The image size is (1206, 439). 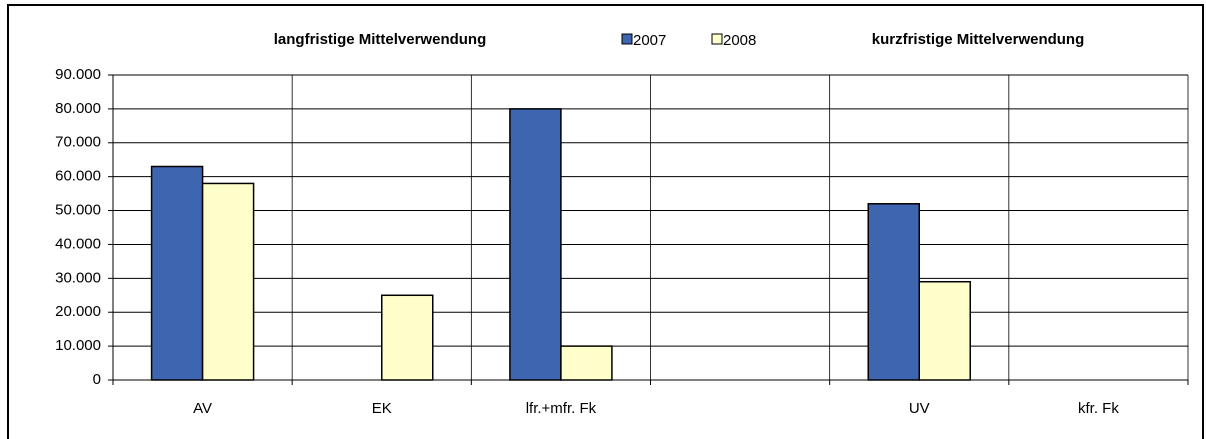 What do you see at coordinates (739, 40) in the screenshot?
I see `legend-label: 2008` at bounding box center [739, 40].